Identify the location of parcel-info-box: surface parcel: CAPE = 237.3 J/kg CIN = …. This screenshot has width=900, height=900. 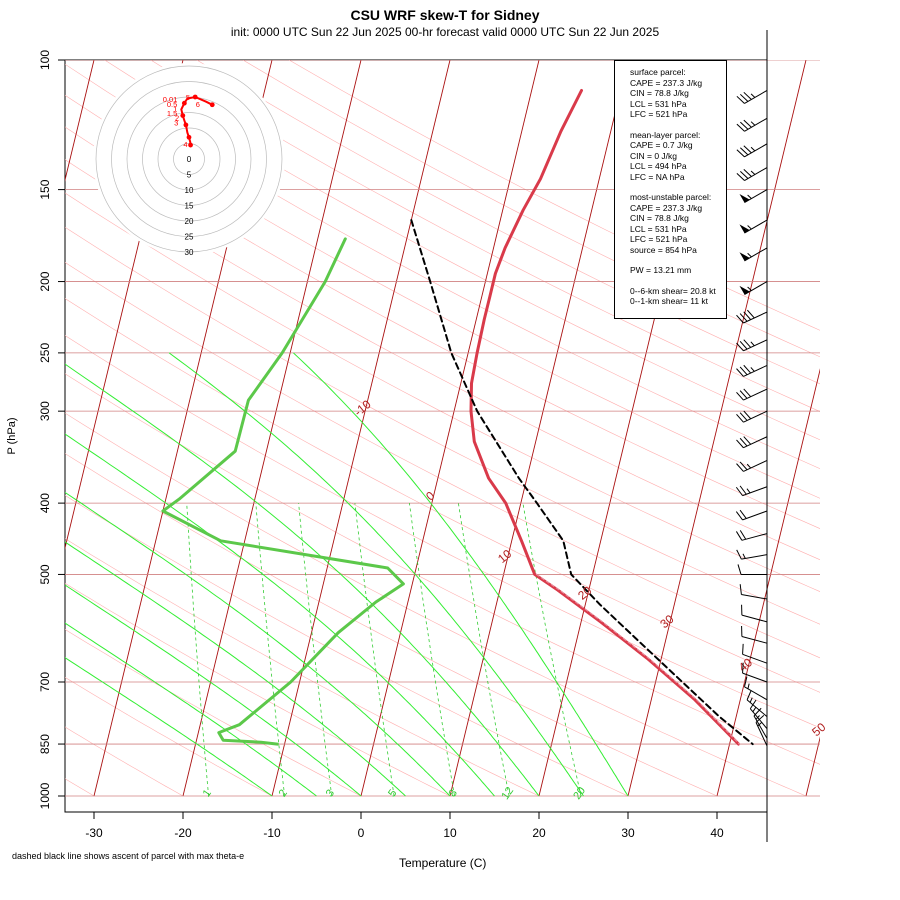
(670, 189).